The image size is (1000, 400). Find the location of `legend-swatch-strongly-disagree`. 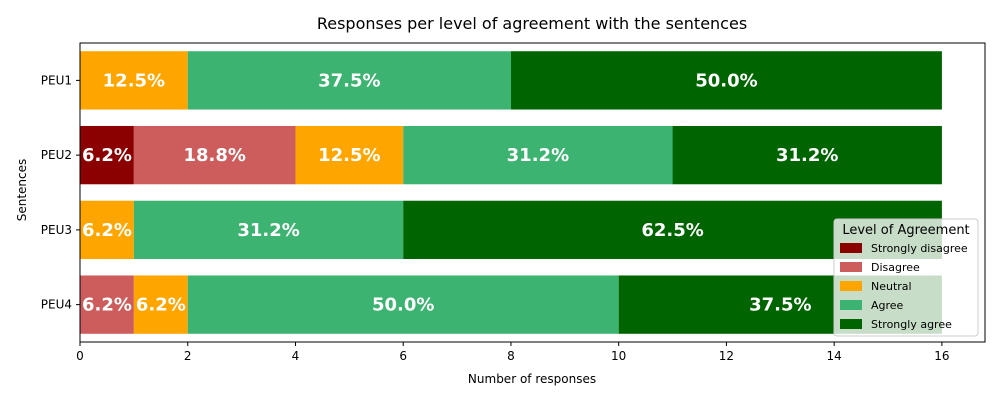

legend-swatch-strongly-disagree is located at coordinates (851, 248).